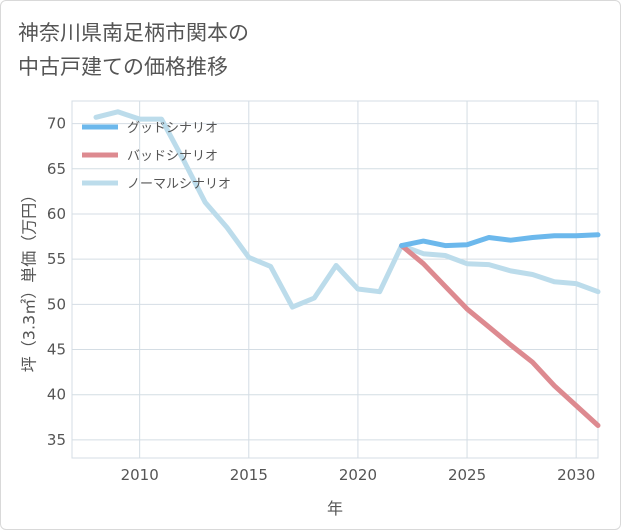  I want to click on y-tick-label: 40, so click(56, 395).